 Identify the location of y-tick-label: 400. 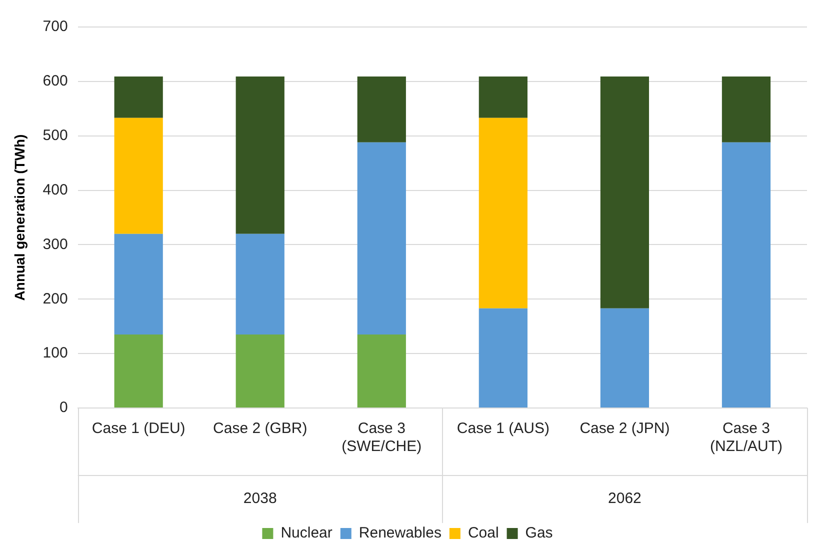
(55, 189).